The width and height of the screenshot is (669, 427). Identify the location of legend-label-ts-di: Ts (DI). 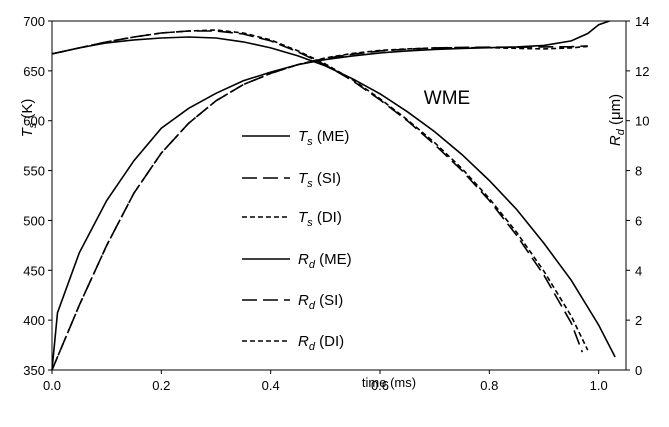
(320, 219).